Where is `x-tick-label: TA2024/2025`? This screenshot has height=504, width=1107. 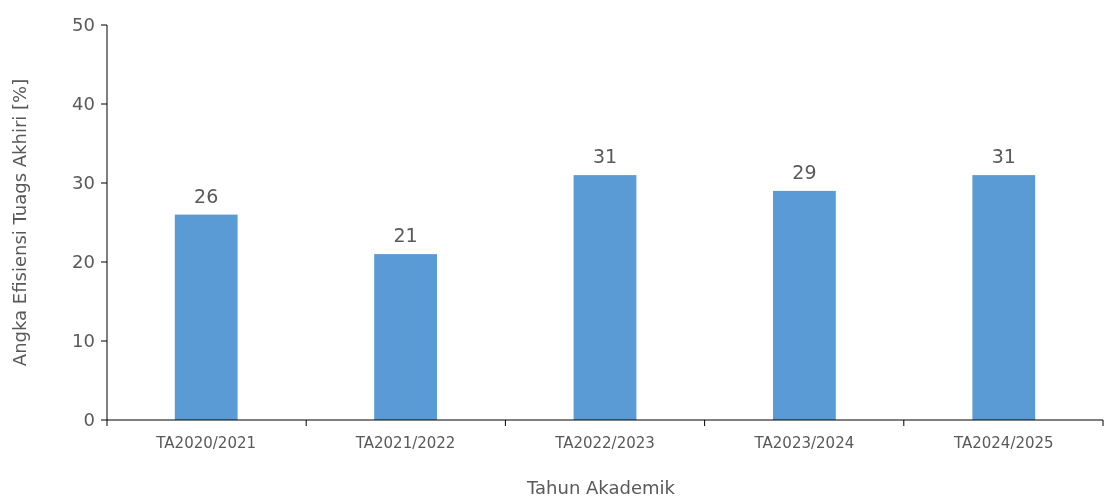
x-tick-label: TA2024/2025 is located at coordinates (1003, 443).